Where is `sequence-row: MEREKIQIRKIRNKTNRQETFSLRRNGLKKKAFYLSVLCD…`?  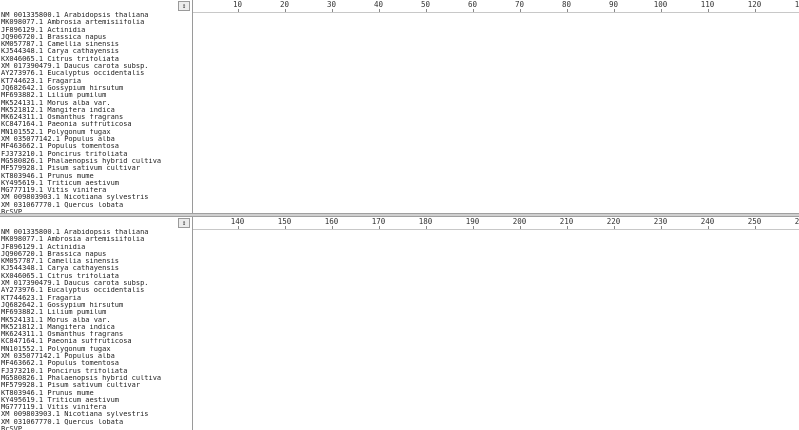
sequence-row: MEREKIQIRKIRNKTNRQETFSLRRNGLKKKAFYLSVLCD… is located at coordinates (496, 22).